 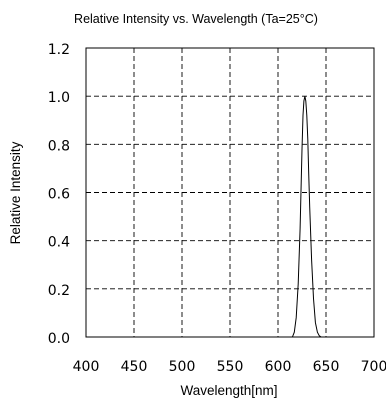 I want to click on x-tick-label: 550, so click(x=230, y=367).